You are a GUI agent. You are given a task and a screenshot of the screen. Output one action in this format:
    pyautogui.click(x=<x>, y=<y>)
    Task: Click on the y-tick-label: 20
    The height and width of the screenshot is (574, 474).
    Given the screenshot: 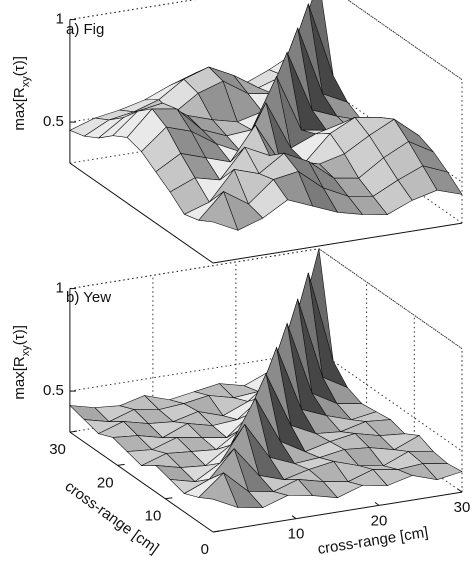 What is the action you would take?
    pyautogui.click(x=105, y=482)
    